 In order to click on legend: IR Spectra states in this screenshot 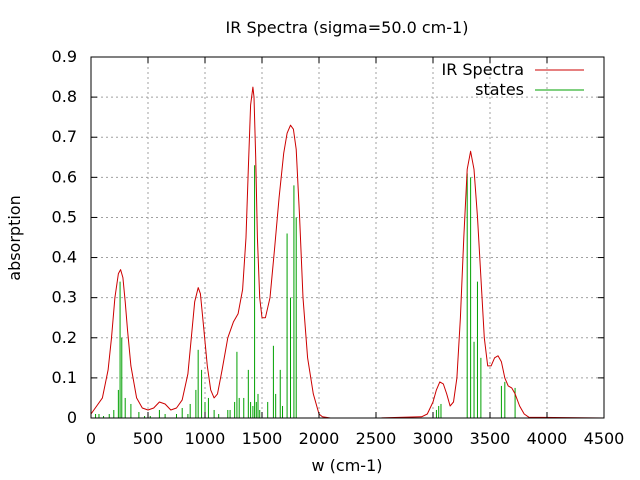, I will do `click(512, 79)`.